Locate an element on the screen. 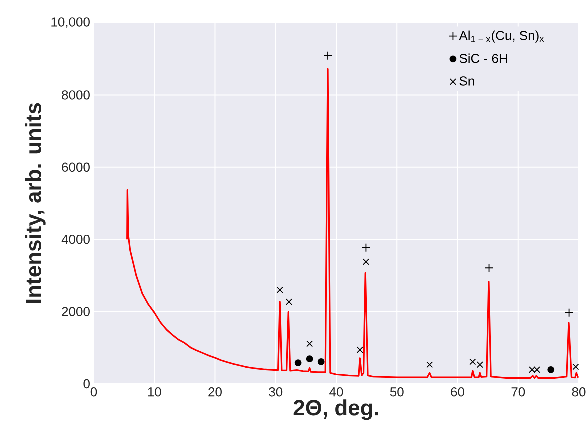  x-tick-label: 50 is located at coordinates (397, 392).